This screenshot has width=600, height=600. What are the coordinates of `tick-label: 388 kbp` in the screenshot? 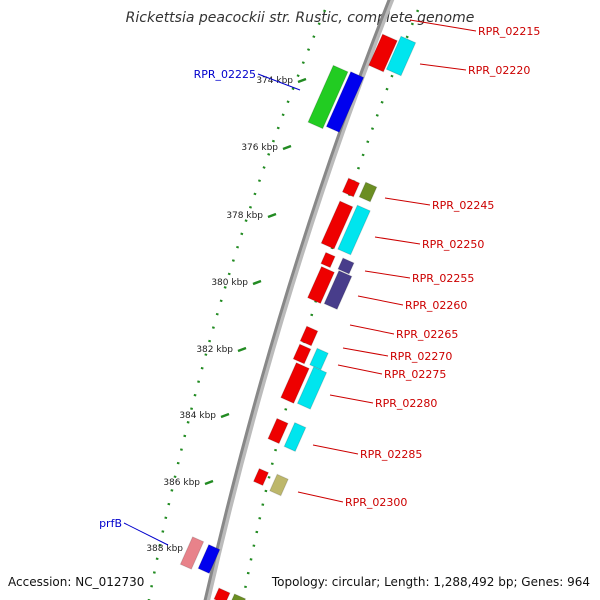 It's located at (164, 549).